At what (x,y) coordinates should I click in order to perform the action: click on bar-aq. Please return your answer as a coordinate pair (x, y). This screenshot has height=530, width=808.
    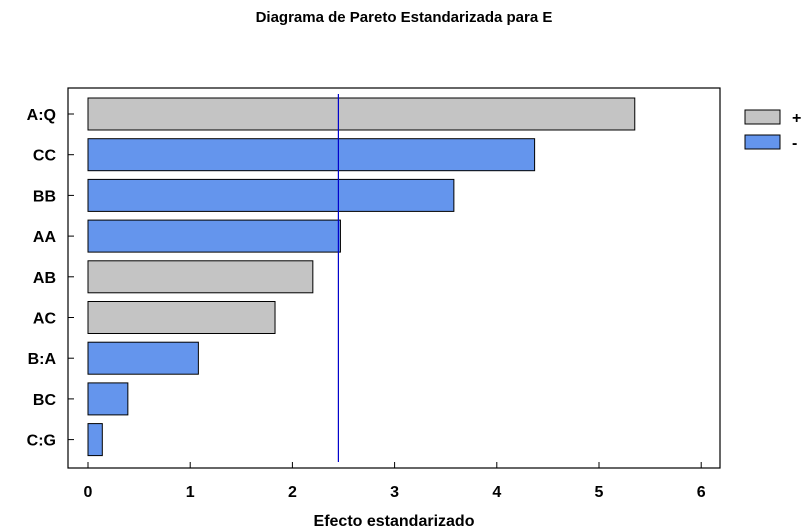
    Looking at the image, I should click on (361, 114).